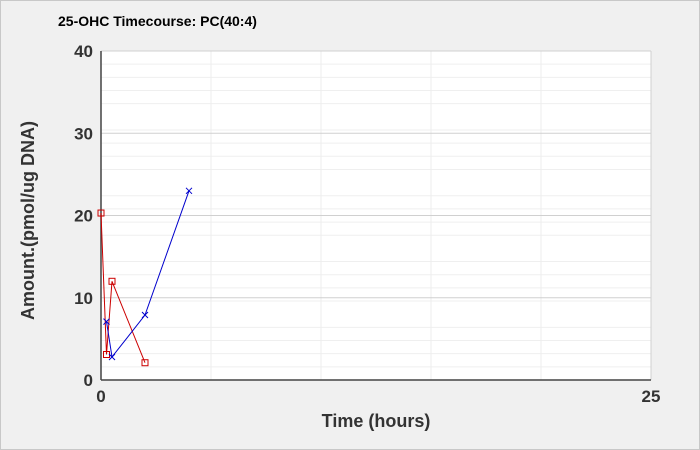 The image size is (700, 450). What do you see at coordinates (148, 274) in the screenshot?
I see `series-2-line` at bounding box center [148, 274].